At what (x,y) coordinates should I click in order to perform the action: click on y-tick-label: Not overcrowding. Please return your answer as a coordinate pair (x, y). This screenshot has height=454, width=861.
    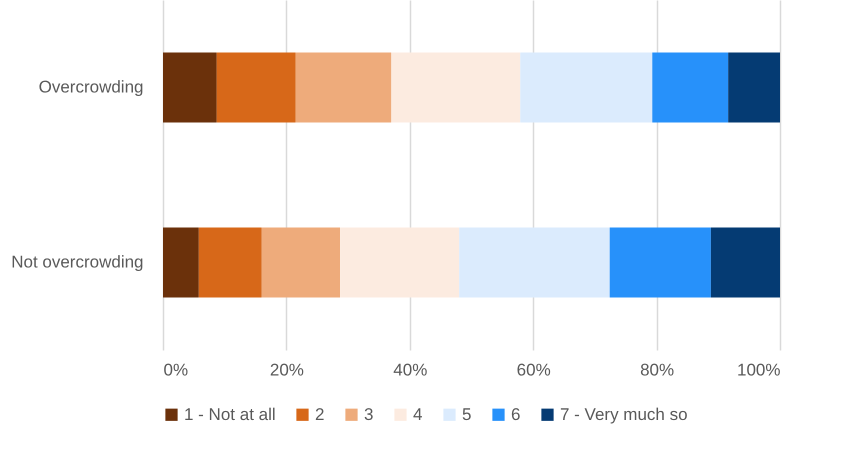
    Looking at the image, I should click on (77, 262).